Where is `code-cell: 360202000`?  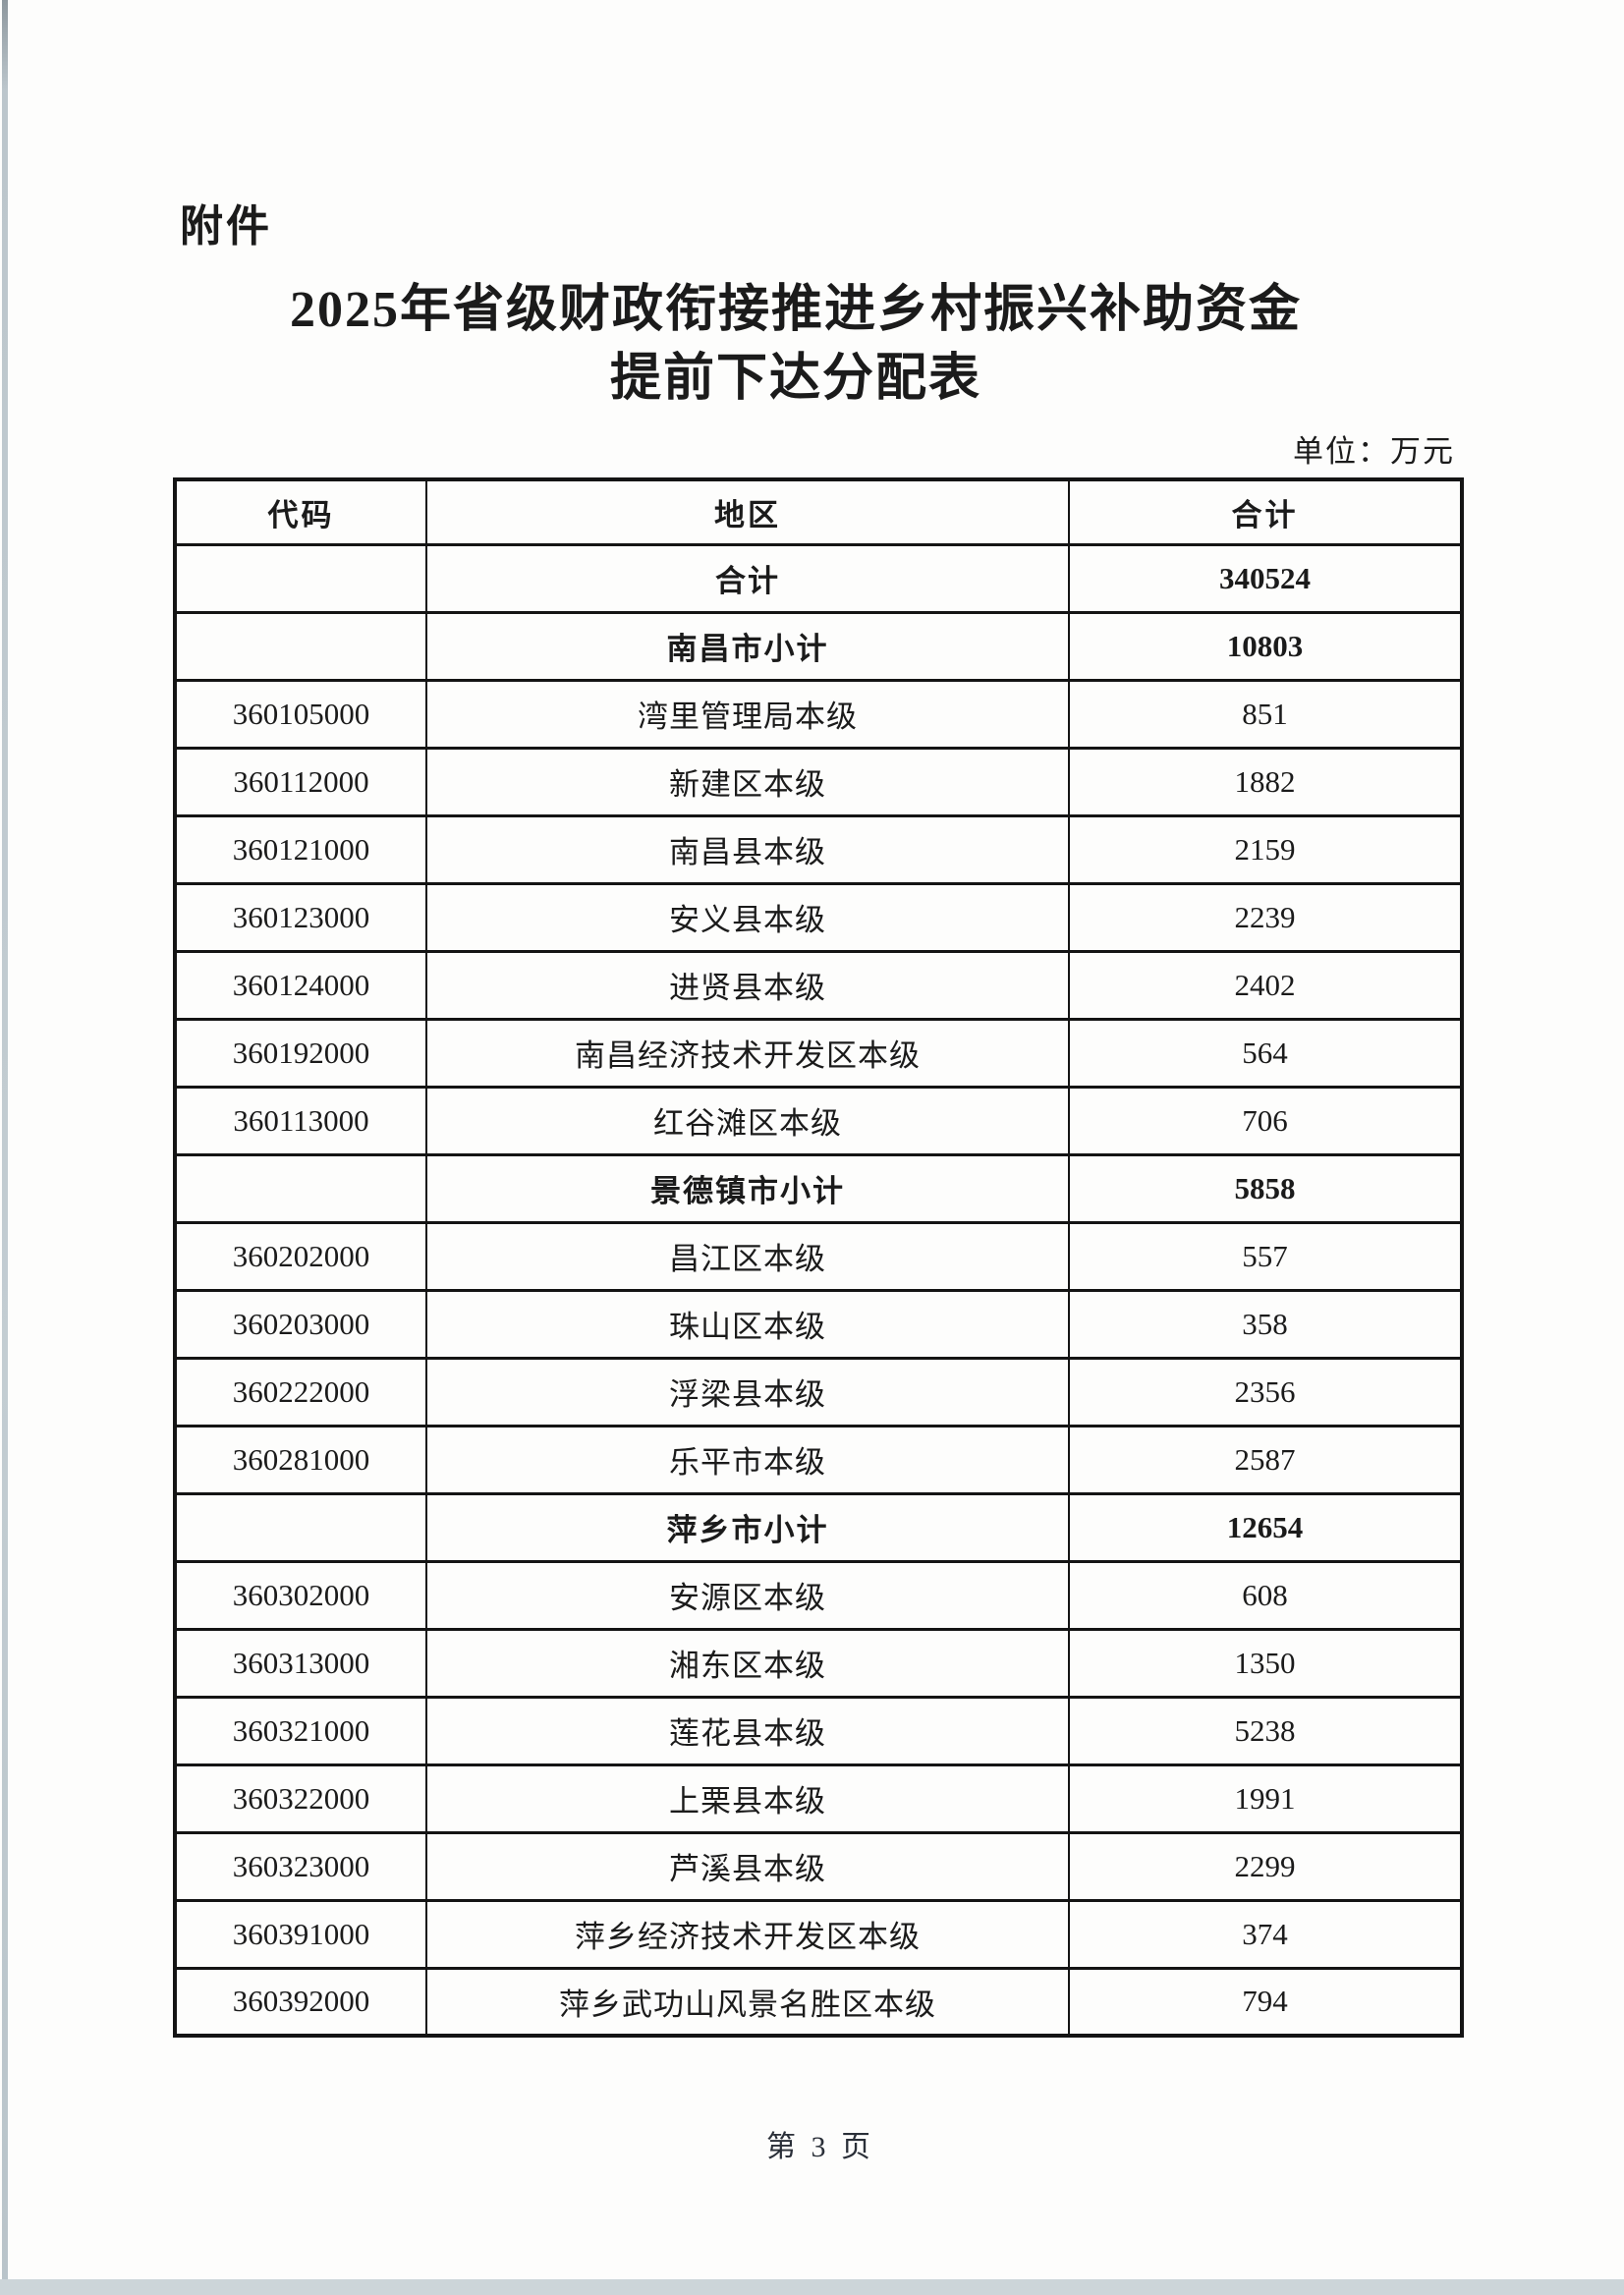
code-cell: 360202000 is located at coordinates (300, 1256).